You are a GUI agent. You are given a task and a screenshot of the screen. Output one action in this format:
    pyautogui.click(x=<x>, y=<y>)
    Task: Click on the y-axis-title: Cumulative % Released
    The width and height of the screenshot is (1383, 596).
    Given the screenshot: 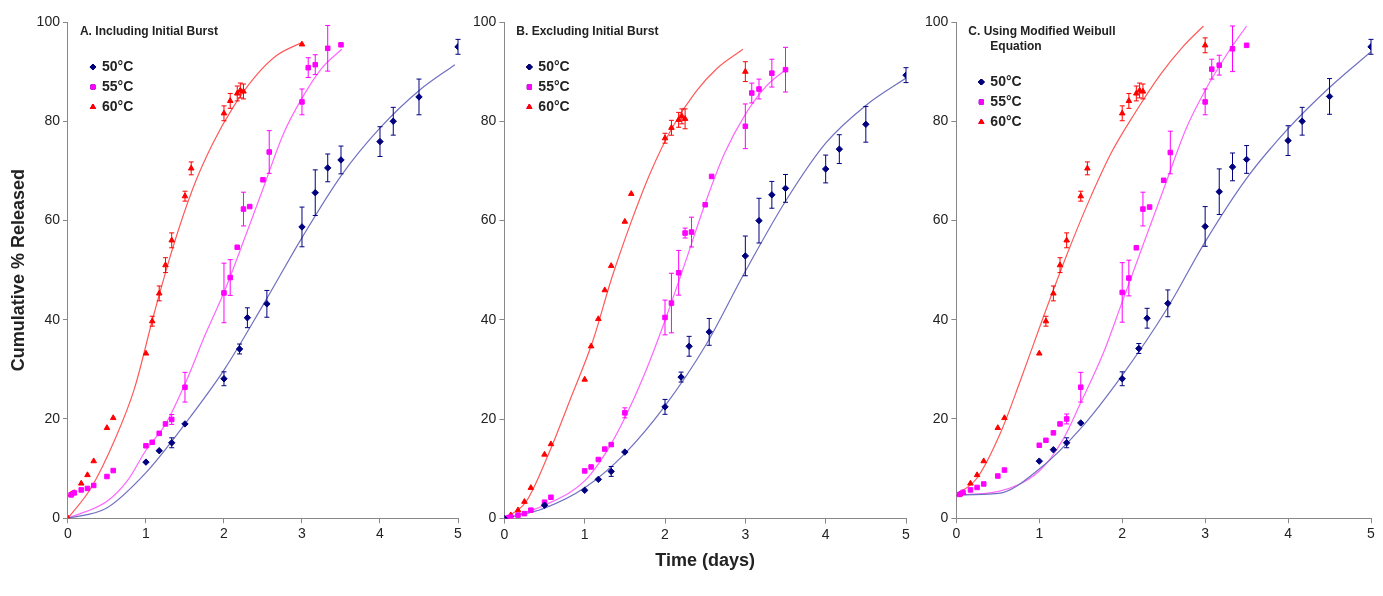 What is the action you would take?
    pyautogui.click(x=17, y=270)
    